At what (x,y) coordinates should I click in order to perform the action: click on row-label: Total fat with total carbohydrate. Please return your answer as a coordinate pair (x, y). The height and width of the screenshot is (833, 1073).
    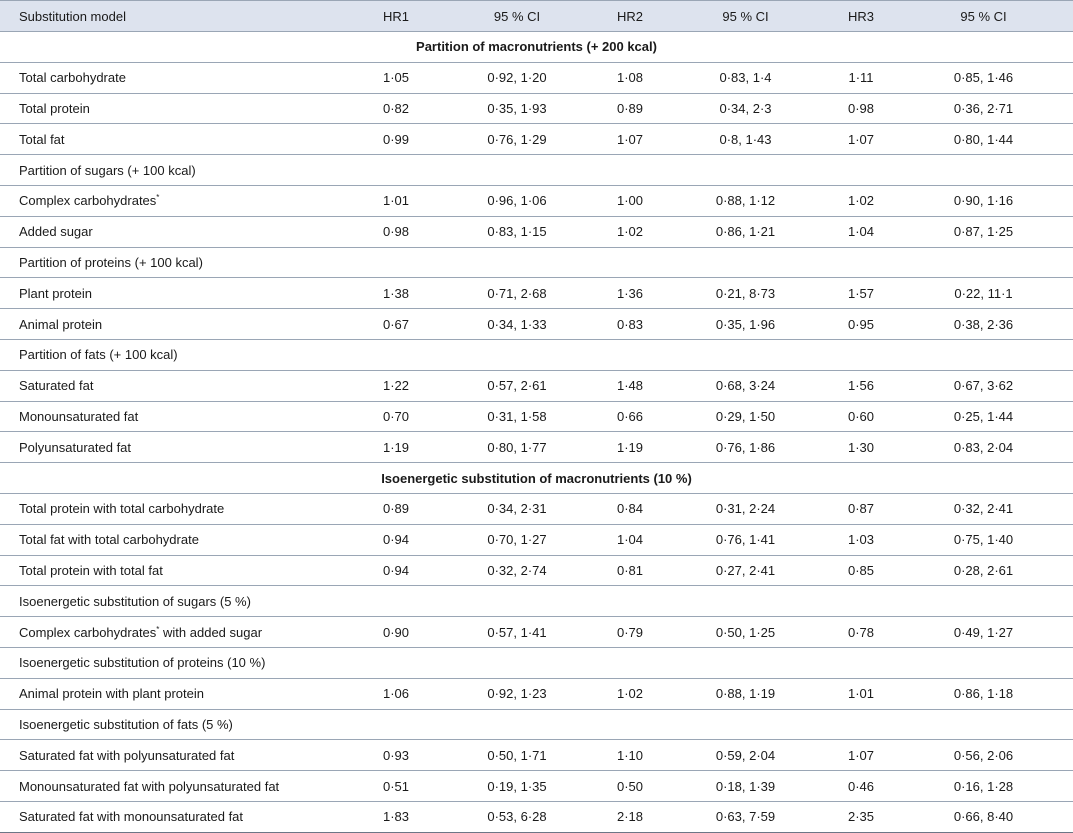
    Looking at the image, I should click on (109, 540).